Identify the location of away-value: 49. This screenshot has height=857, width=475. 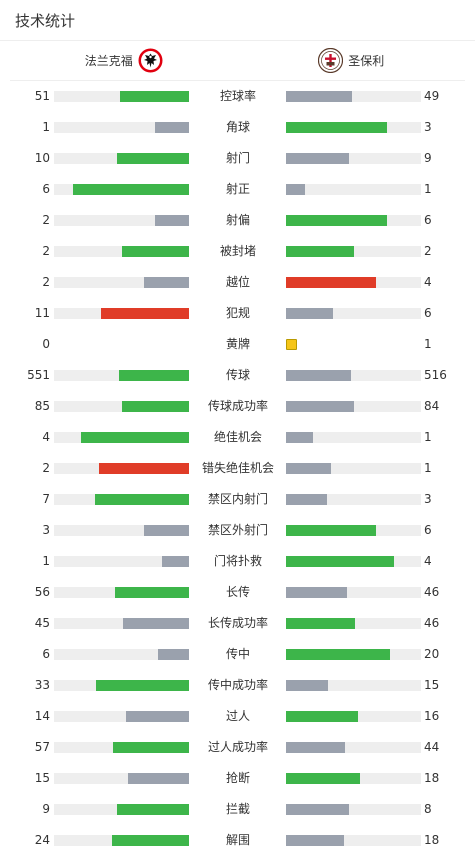
(432, 96).